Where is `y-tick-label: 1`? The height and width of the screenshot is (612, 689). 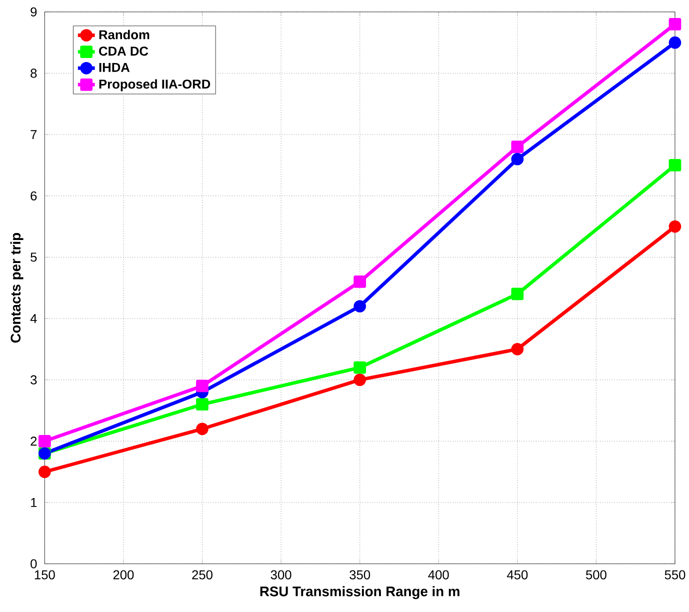
y-tick-label: 1 is located at coordinates (34, 502).